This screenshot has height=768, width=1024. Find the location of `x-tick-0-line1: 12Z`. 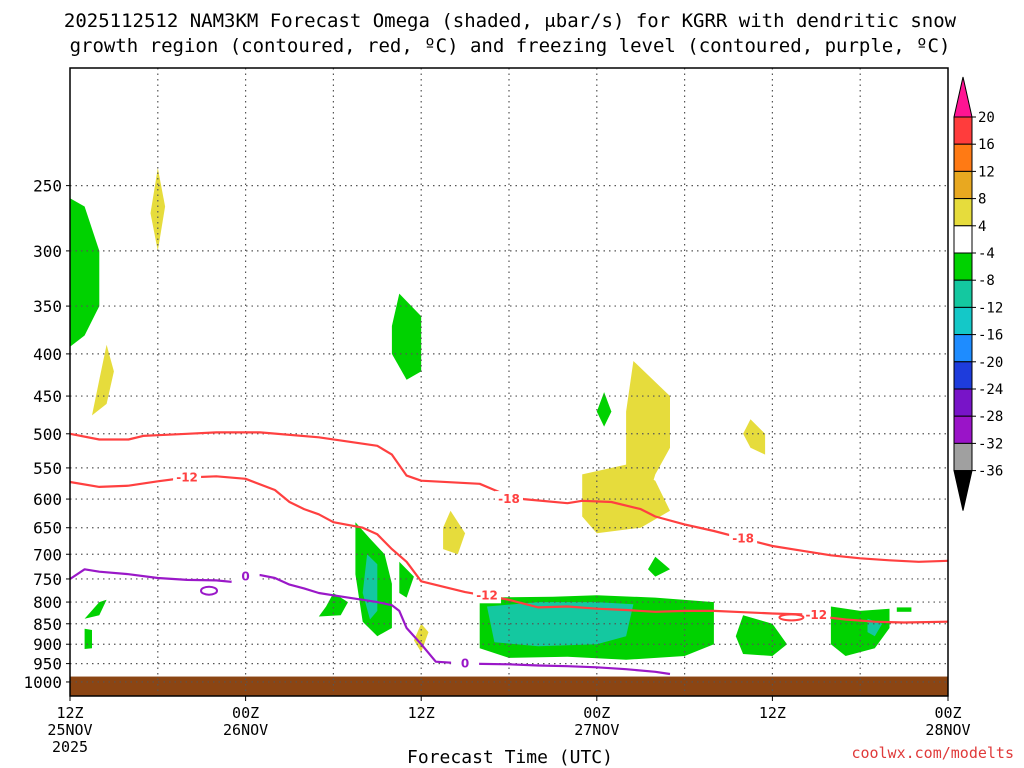

x-tick-0-line1: 12Z is located at coordinates (69, 713).